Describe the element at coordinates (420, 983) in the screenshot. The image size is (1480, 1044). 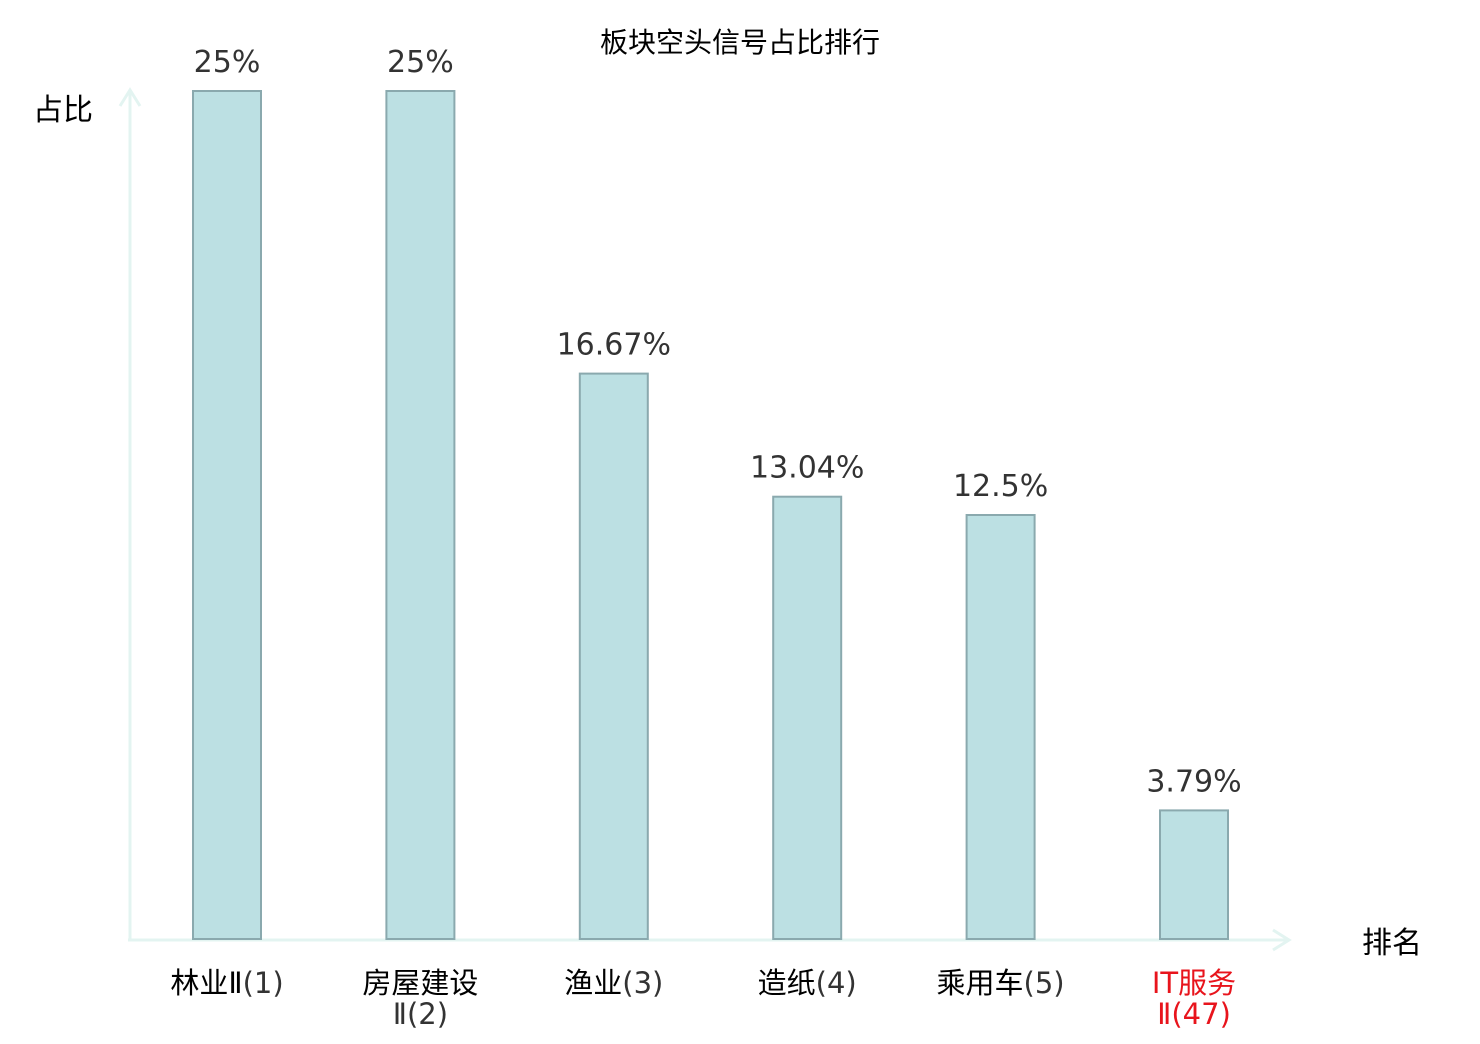
I see `category-name: 房屋建设` at that location.